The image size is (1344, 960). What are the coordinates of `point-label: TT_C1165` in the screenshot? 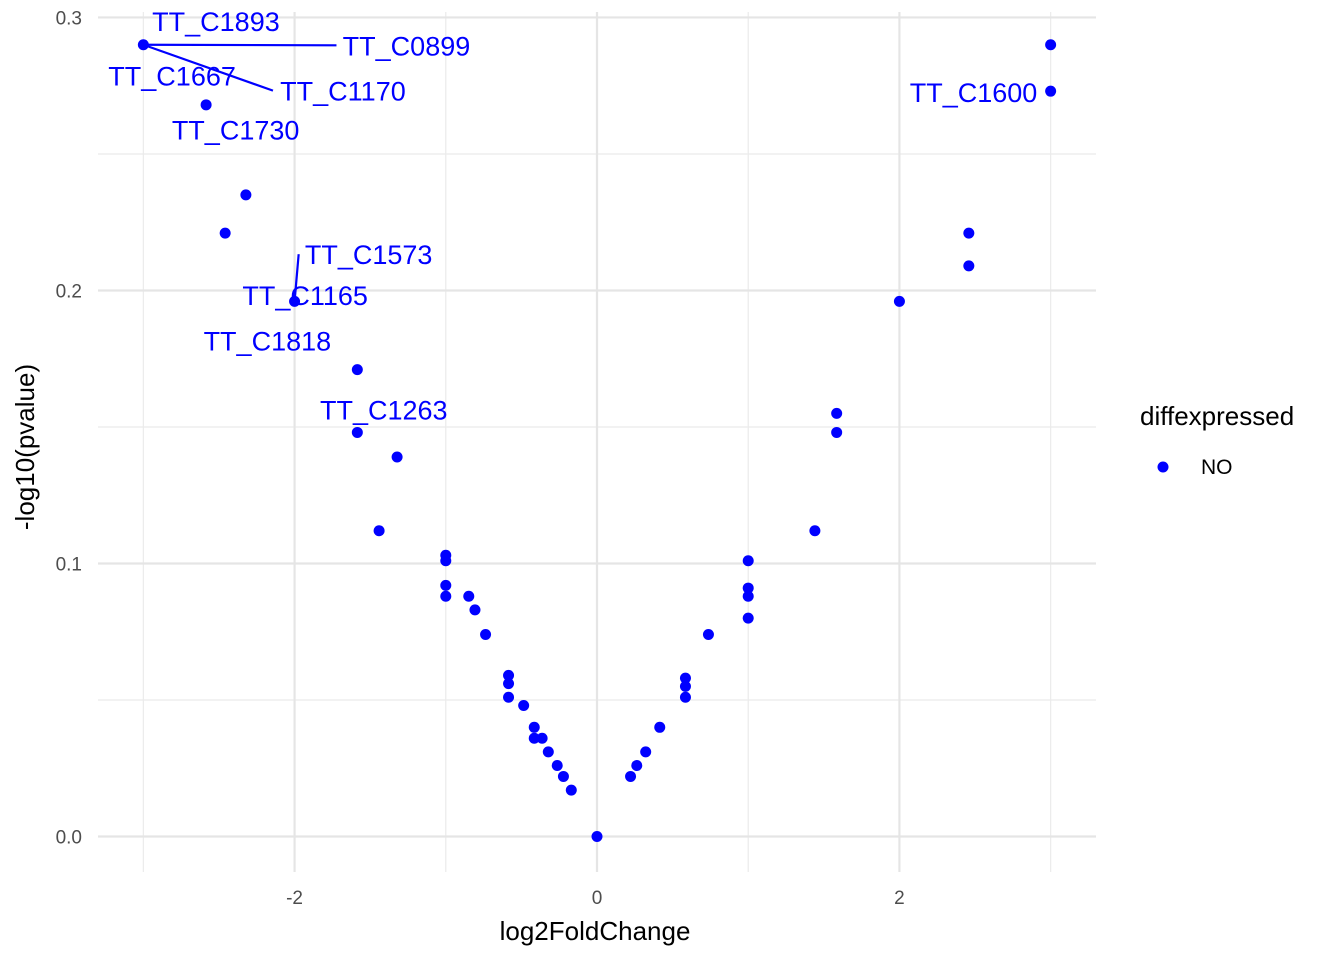 It's located at (305, 296).